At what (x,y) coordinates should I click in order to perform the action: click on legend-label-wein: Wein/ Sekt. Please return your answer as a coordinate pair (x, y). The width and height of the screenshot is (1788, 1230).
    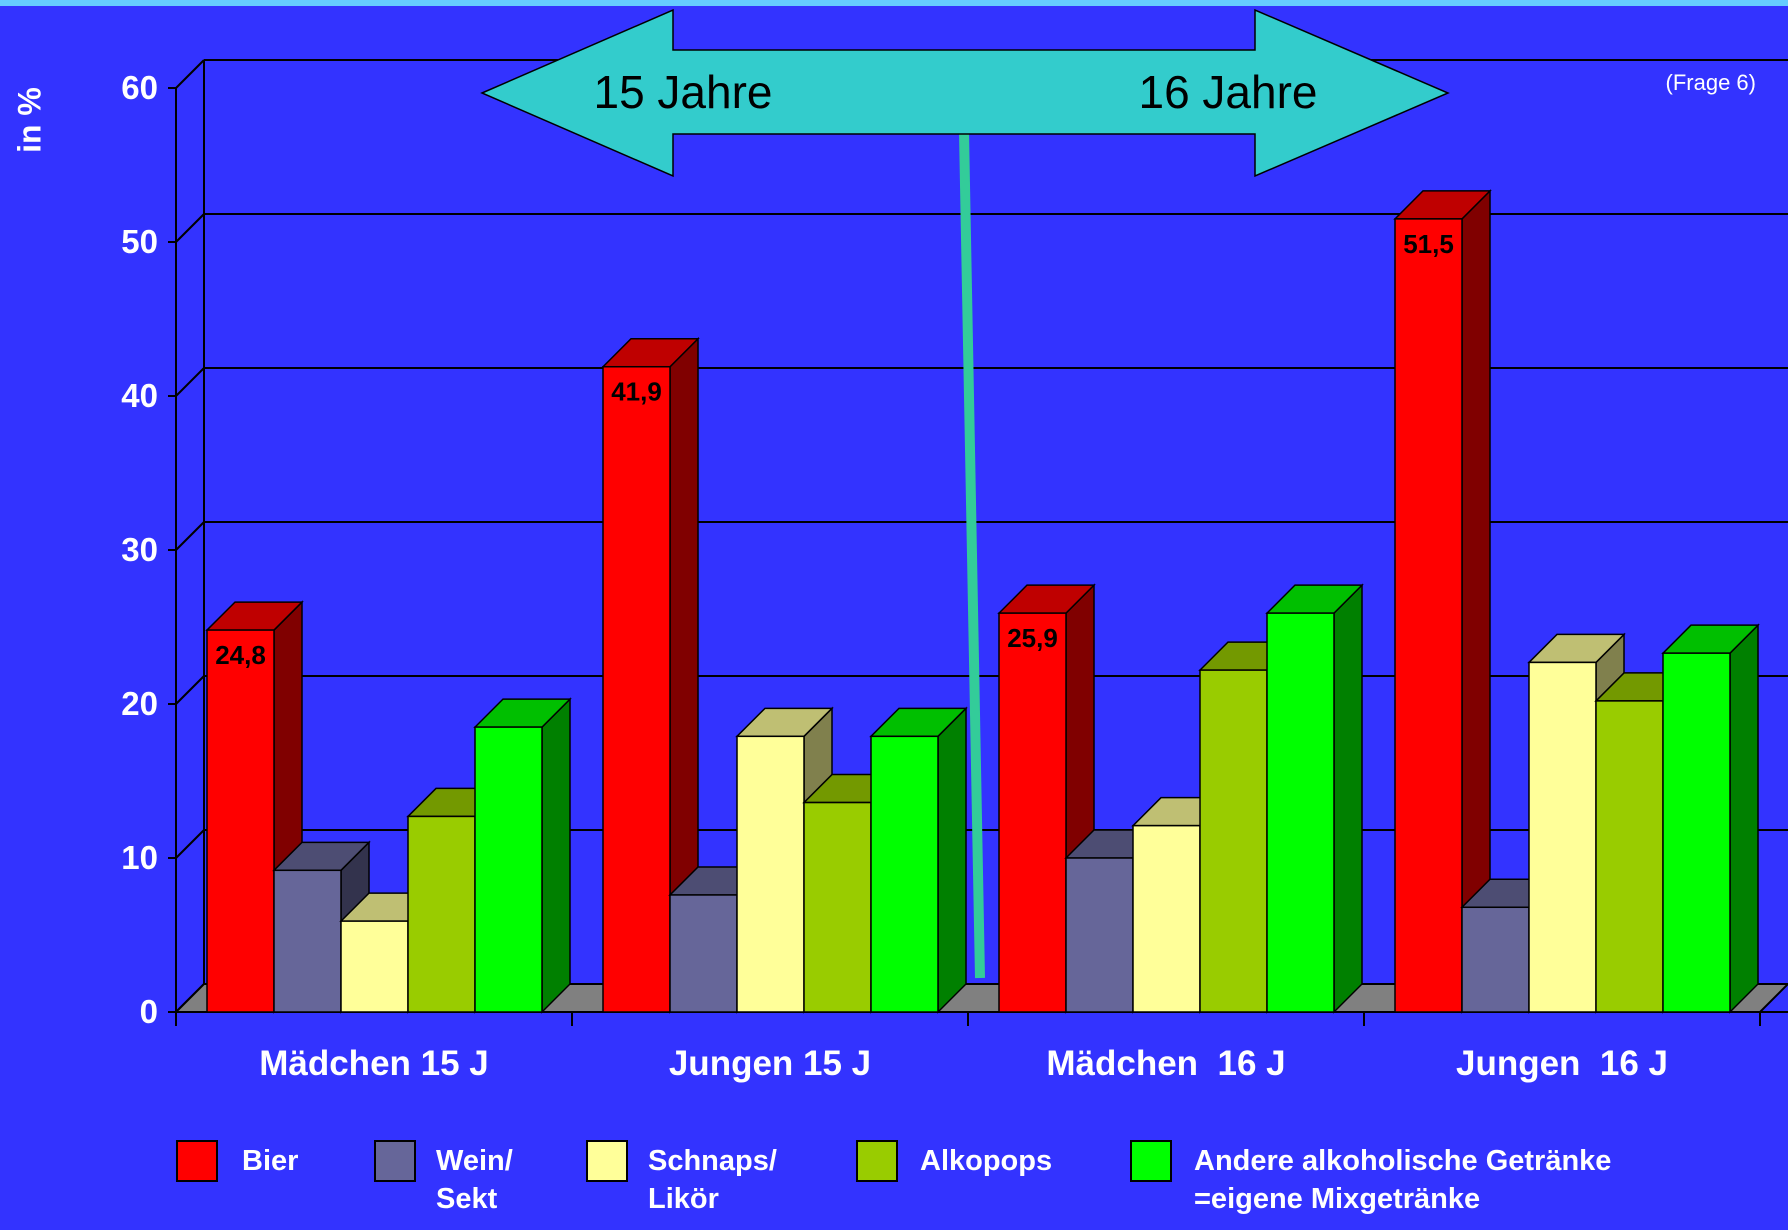
    Looking at the image, I should click on (474, 1180).